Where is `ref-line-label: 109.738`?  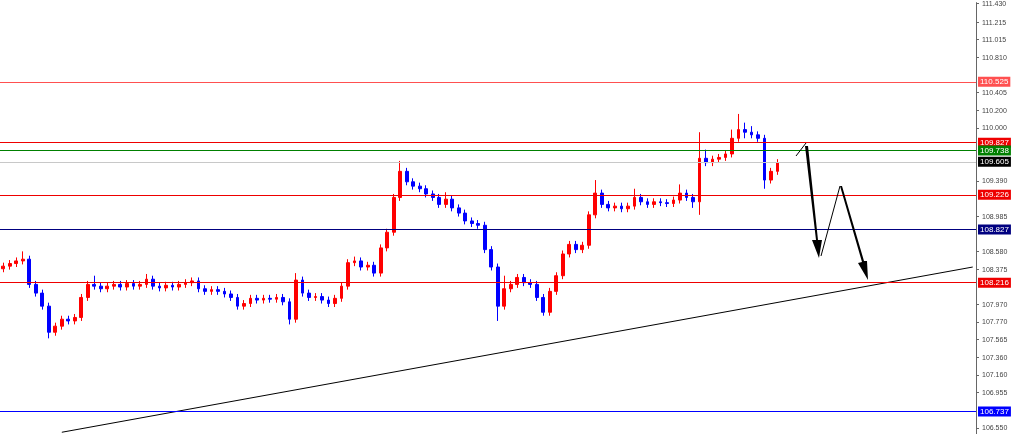 ref-line-label: 109.738 is located at coordinates (995, 150).